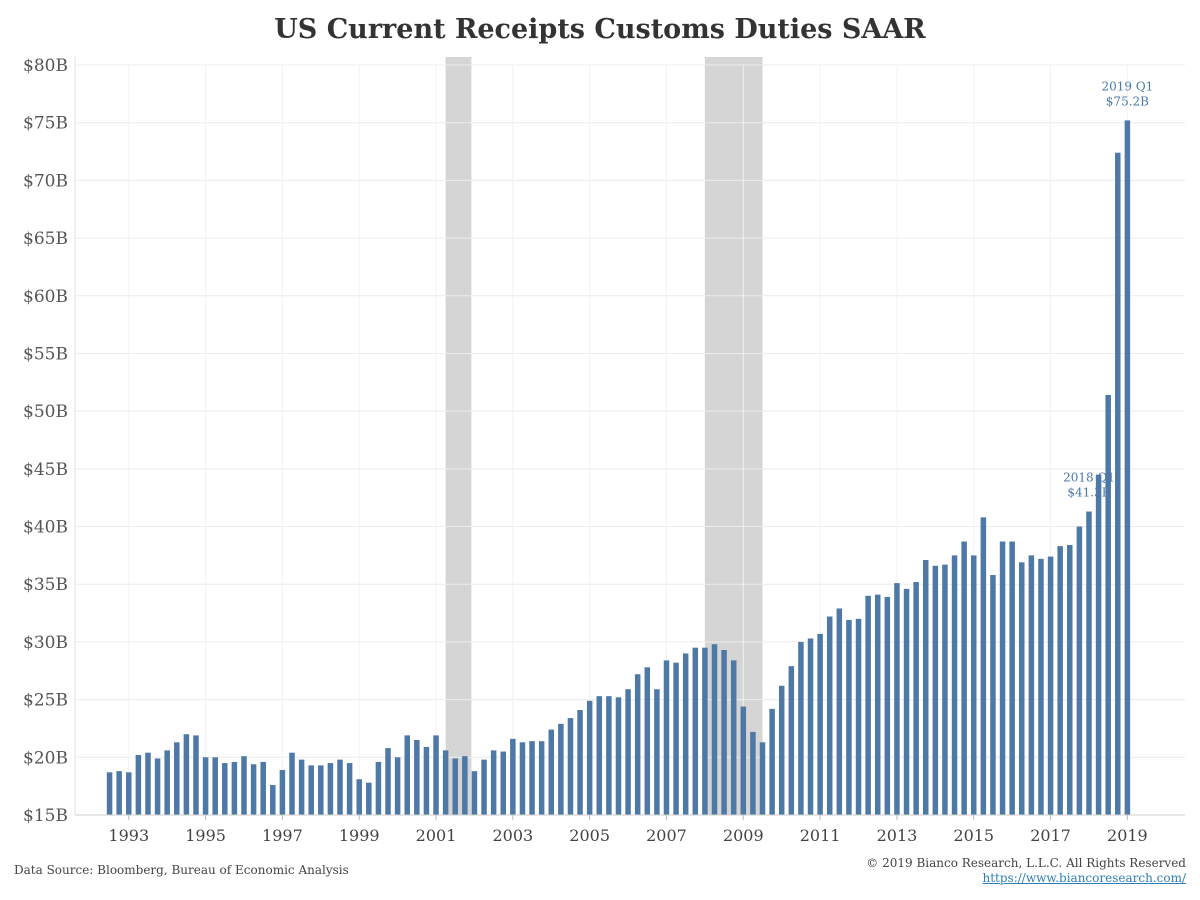 Image resolution: width=1200 pixels, height=900 pixels. What do you see at coordinates (45, 701) in the screenshot?
I see `y-tick-label: $25B` at bounding box center [45, 701].